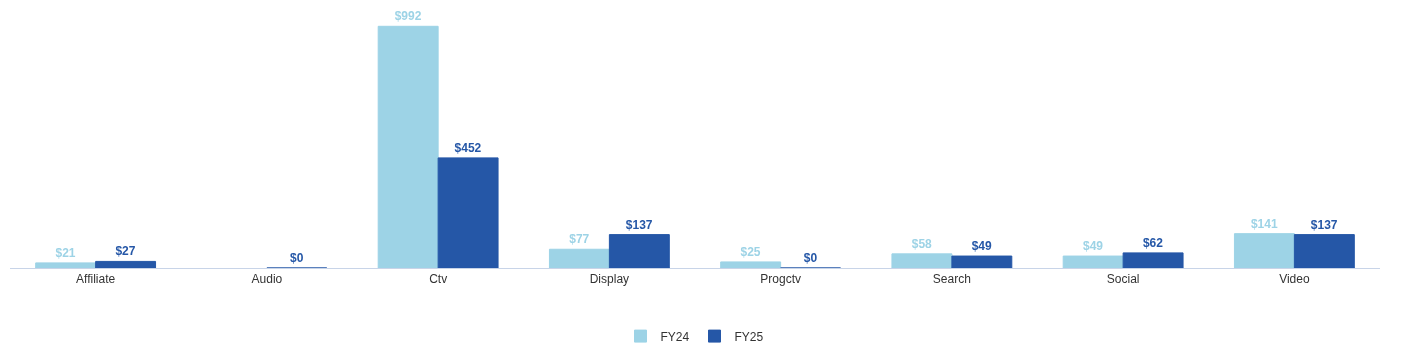 Image resolution: width=1410 pixels, height=351 pixels. Describe the element at coordinates (438, 279) in the screenshot. I see `x-tick-label: Ctv` at that location.